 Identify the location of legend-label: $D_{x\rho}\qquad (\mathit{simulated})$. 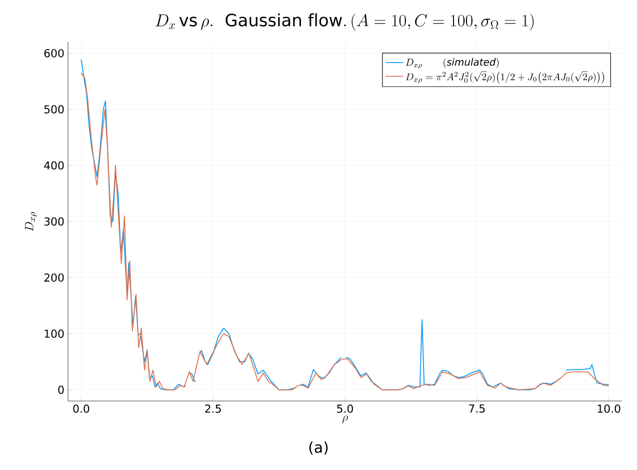
(452, 63).